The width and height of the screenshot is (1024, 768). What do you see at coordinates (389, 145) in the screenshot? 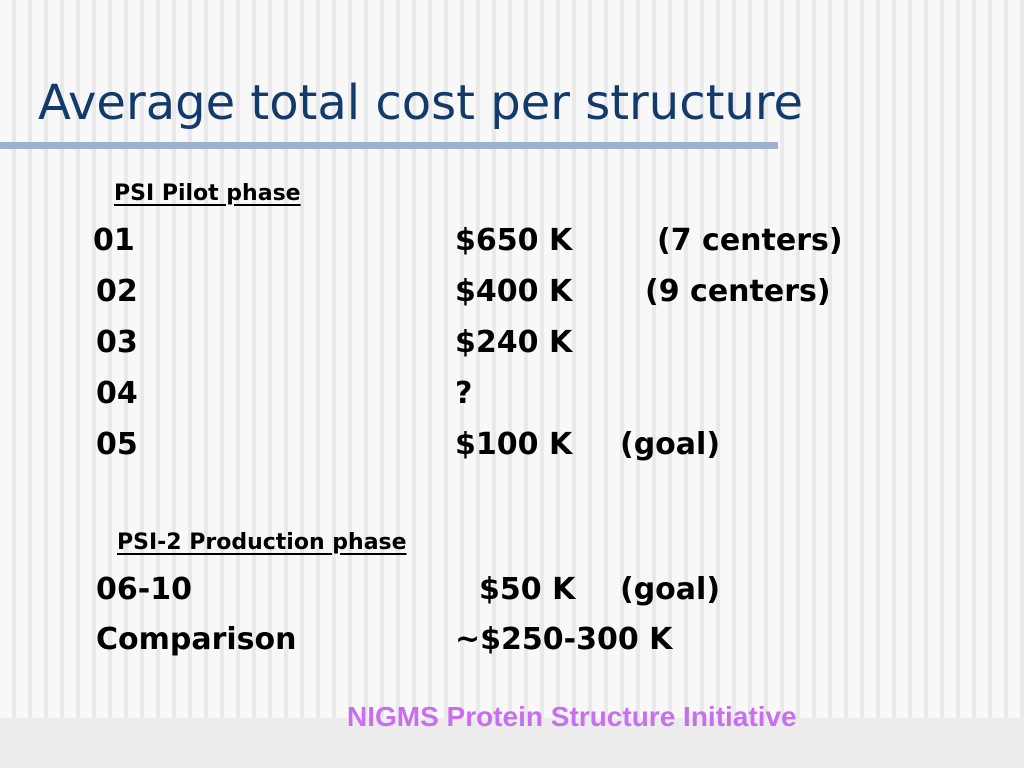
I see `title-underline-bar` at bounding box center [389, 145].